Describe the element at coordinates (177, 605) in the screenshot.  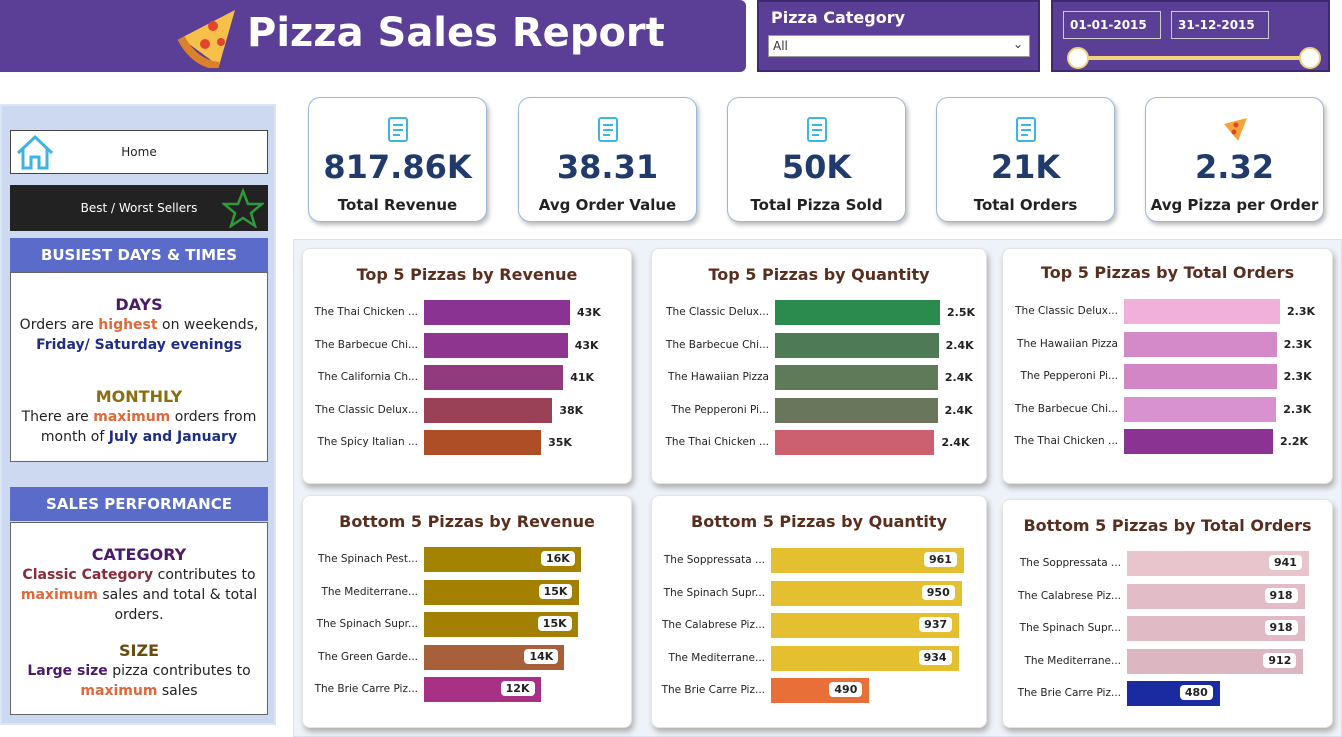
I see `text: sales and total & total orders.` at that location.